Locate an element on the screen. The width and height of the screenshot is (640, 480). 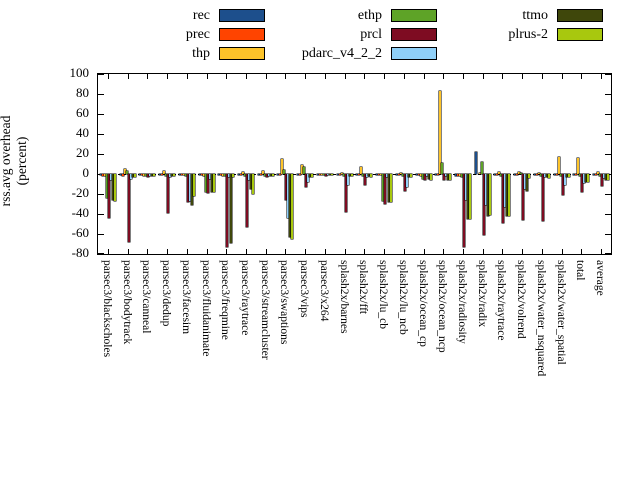
y-tick-label: -20 is located at coordinates (80, 192).